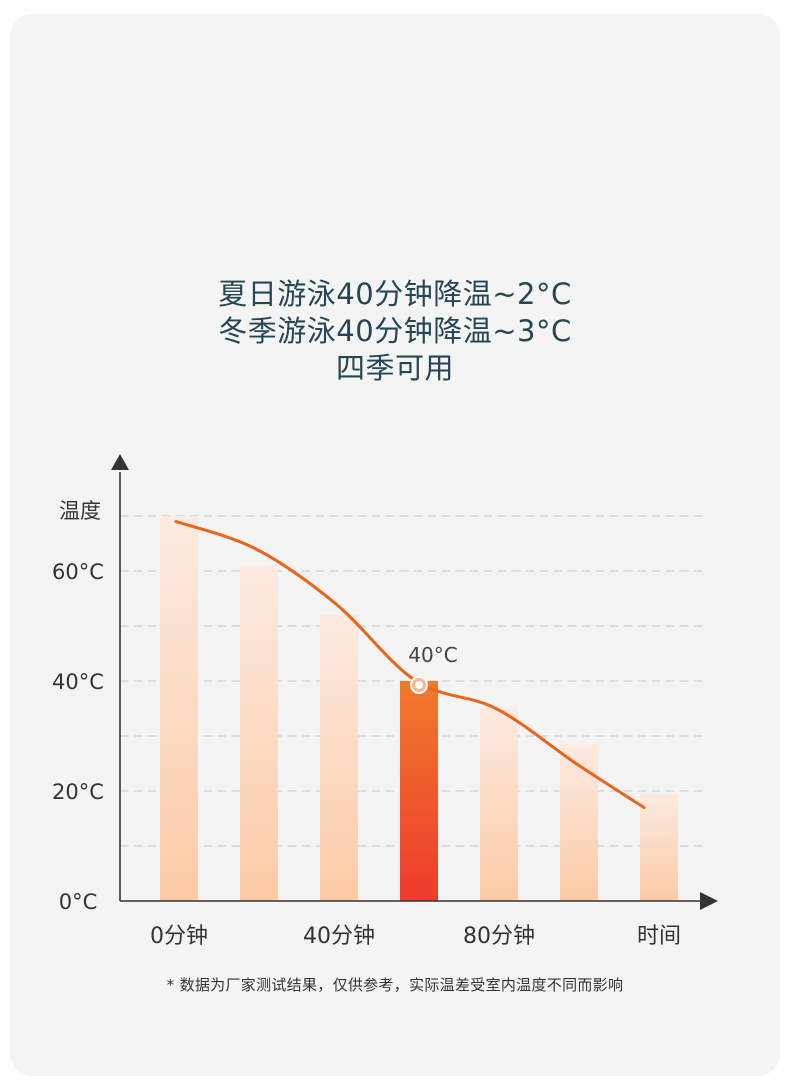  Describe the element at coordinates (78, 902) in the screenshot. I see `y-tick-label: 0°C` at that location.